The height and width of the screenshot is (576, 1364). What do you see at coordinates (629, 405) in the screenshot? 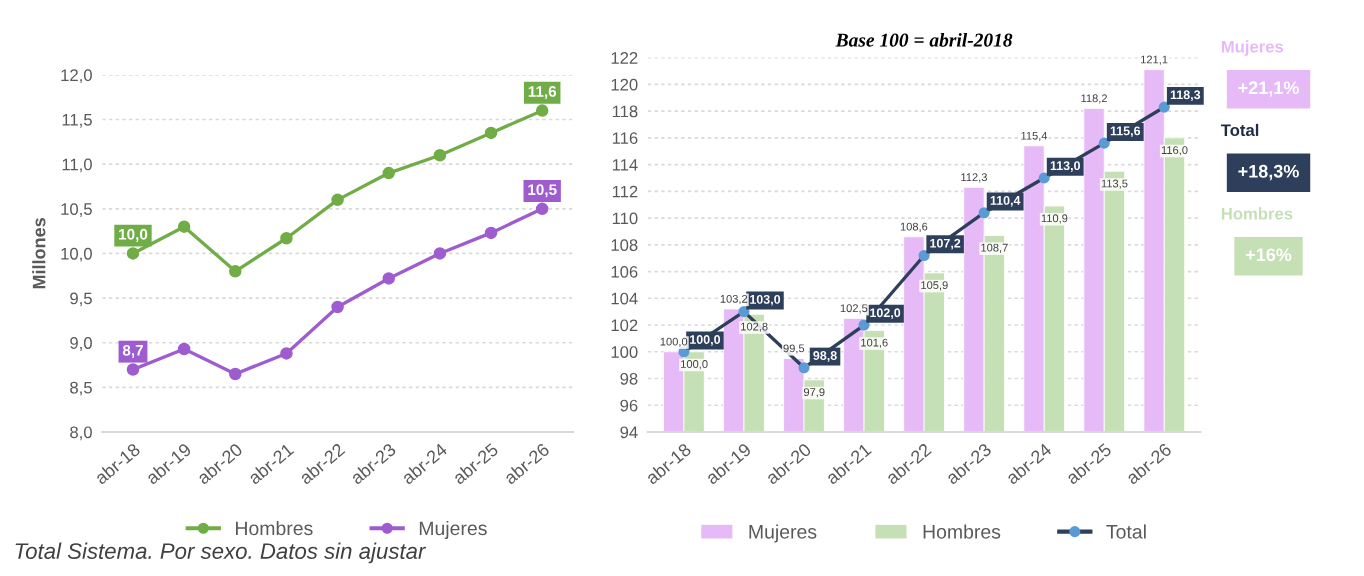
I see `y-tick-label: 96` at bounding box center [629, 405].